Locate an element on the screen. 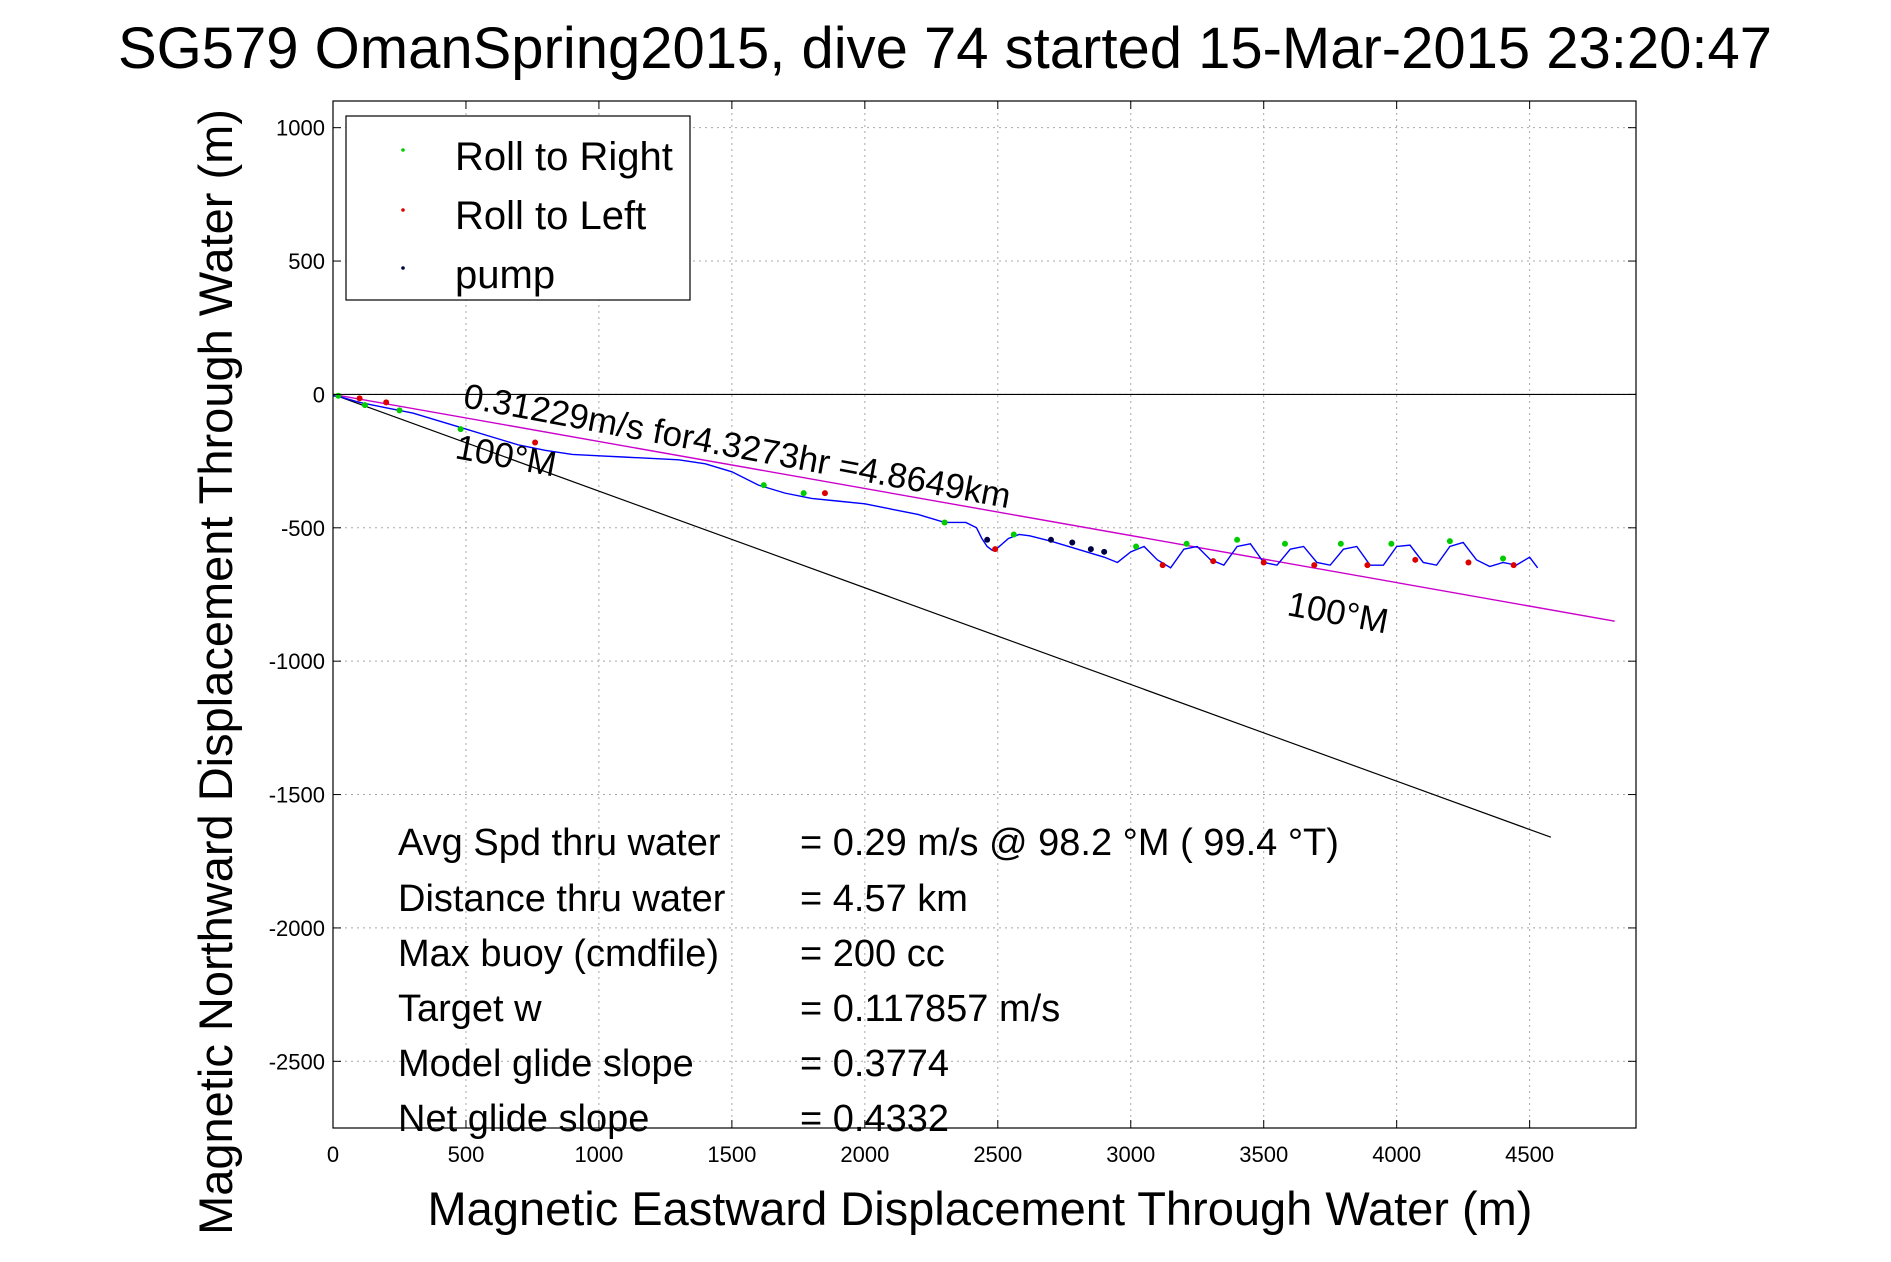 This screenshot has width=1891, height=1262. legend-label-roll-left: Roll to Left is located at coordinates (550, 216).